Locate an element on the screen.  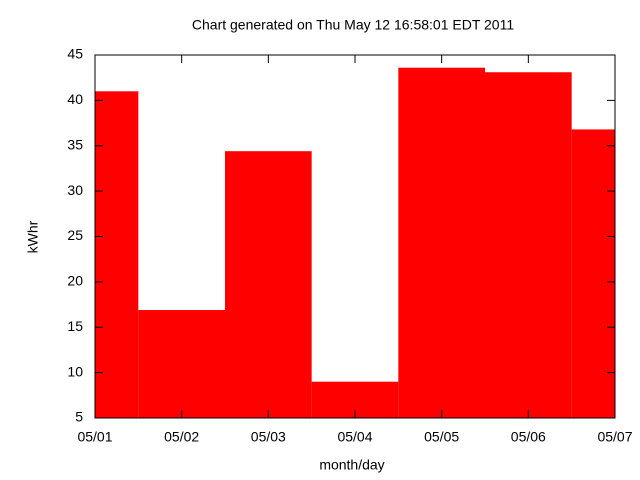
x-axis-label: month/day is located at coordinates (351, 465).